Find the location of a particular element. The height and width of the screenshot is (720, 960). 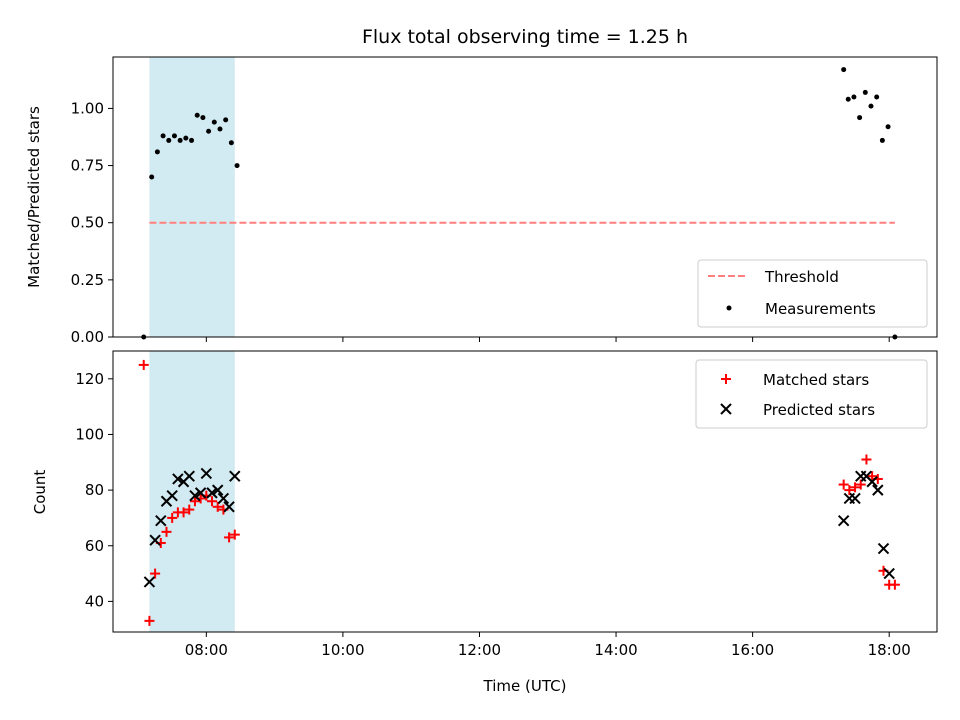

predicted-legend-label: Predicted stars is located at coordinates (819, 410).